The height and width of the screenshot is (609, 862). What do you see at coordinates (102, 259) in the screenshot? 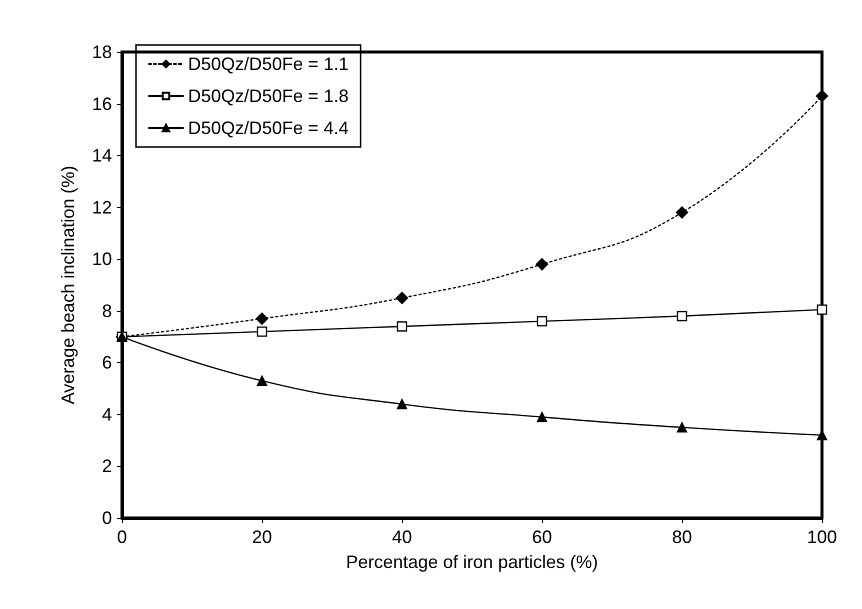
I see `y-tick-label: 10` at bounding box center [102, 259].